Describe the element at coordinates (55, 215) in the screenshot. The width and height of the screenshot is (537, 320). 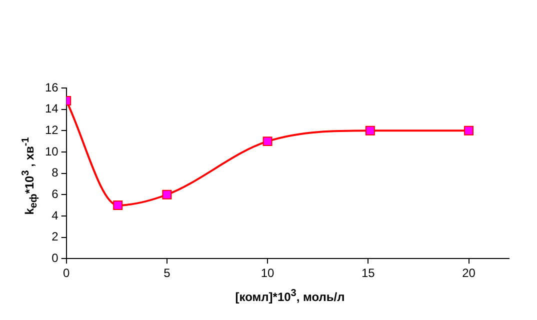
I see `y-tick-label: 4` at that location.